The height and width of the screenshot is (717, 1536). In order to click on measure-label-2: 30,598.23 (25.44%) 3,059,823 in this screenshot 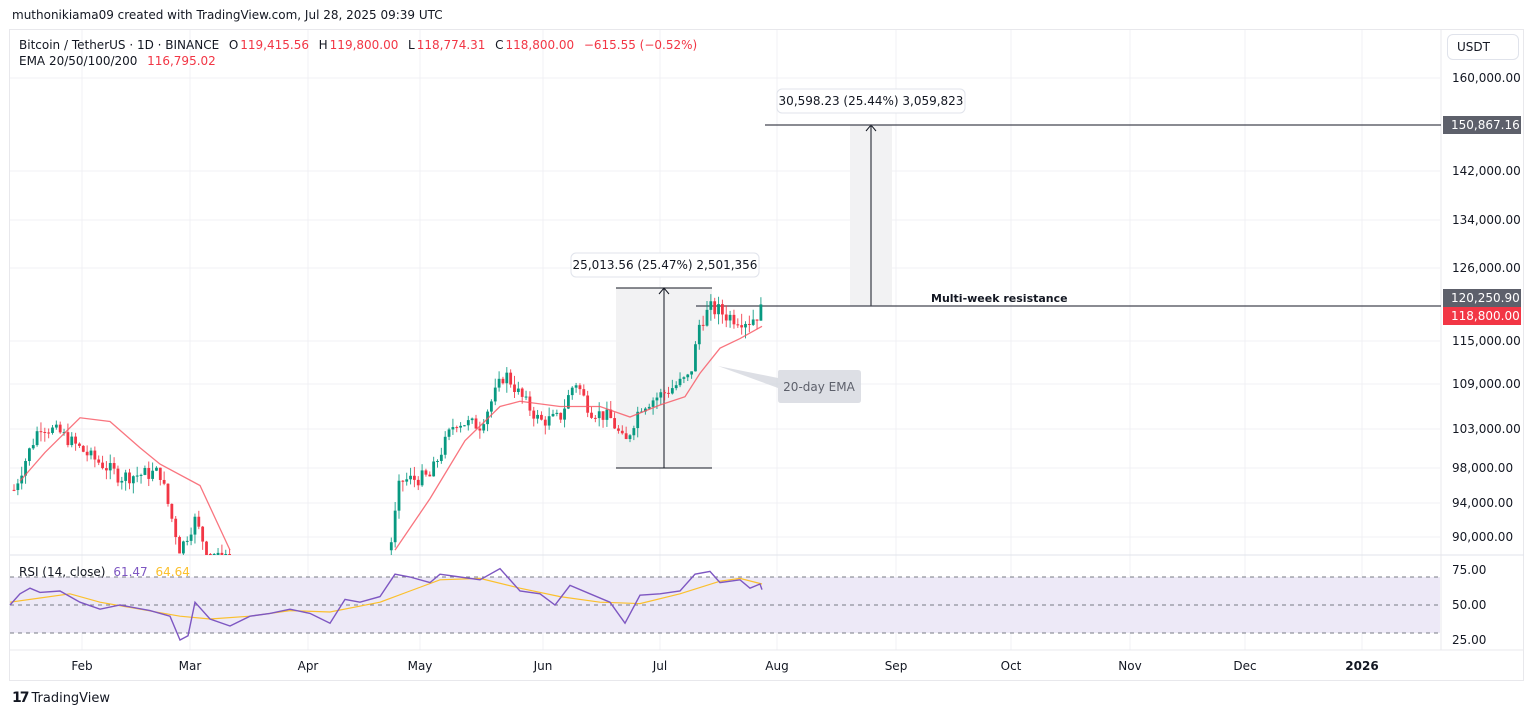, I will do `click(871, 101)`.